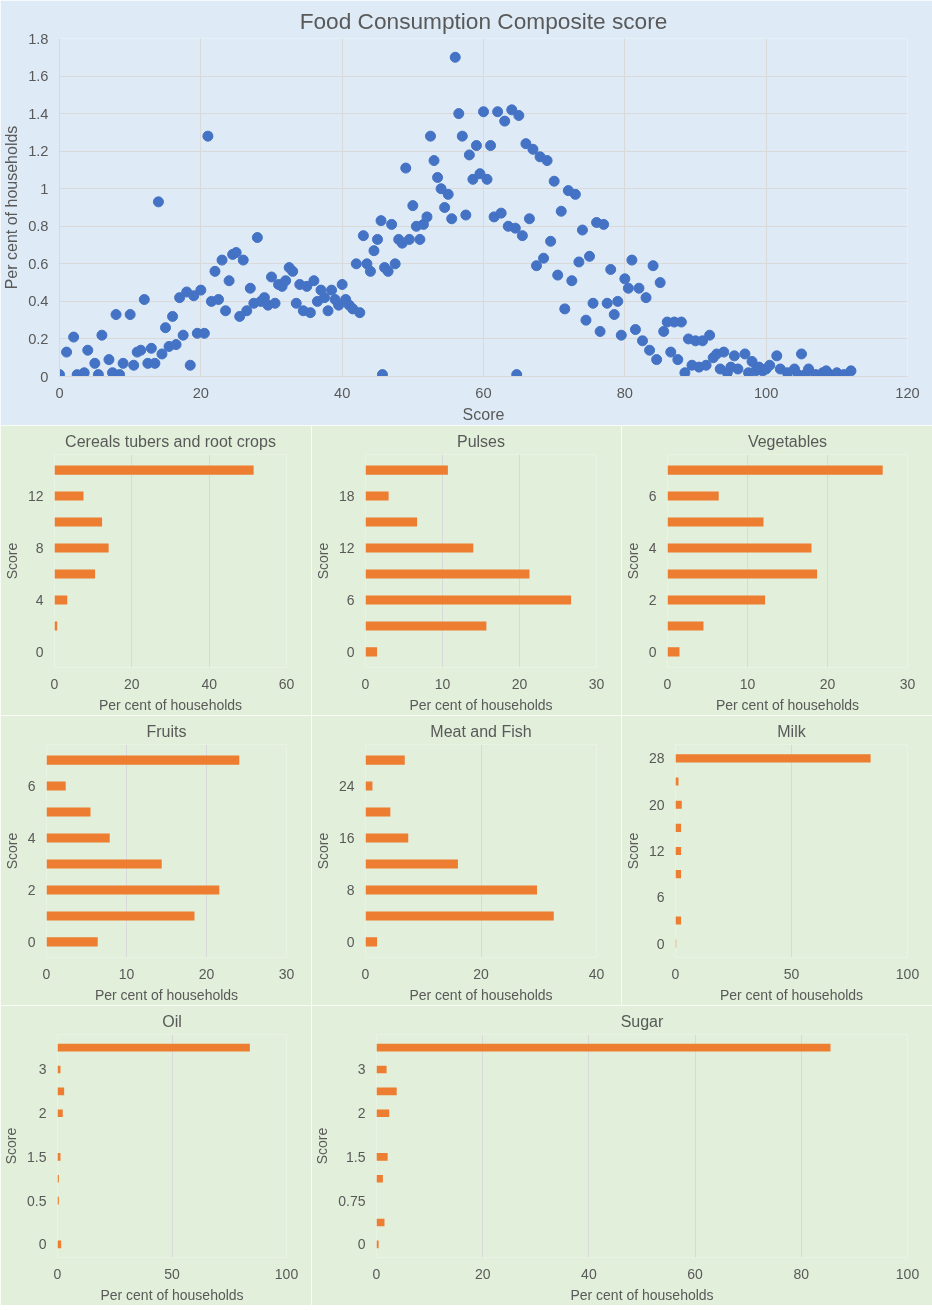 Image resolution: width=932 pixels, height=1311 pixels. What do you see at coordinates (38, 263) in the screenshot?
I see `y-tick-label: 0.6` at bounding box center [38, 263].